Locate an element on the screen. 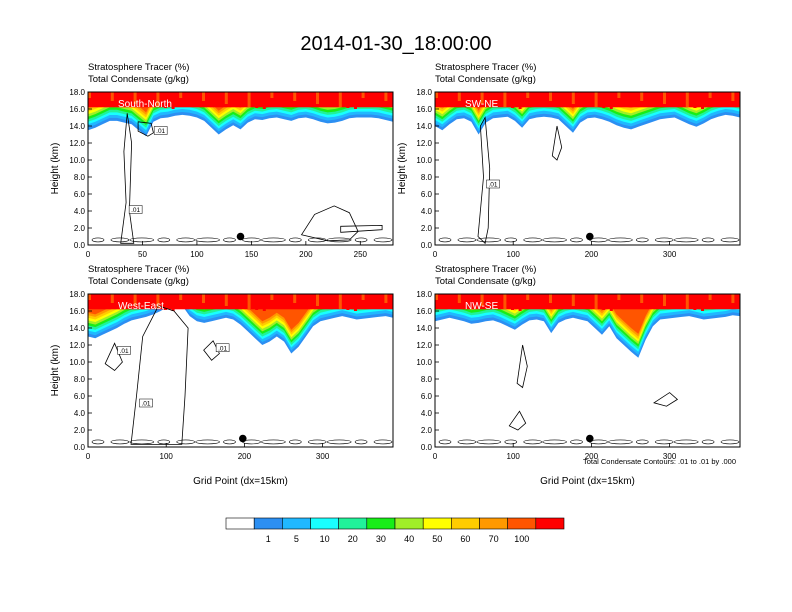 Image resolution: width=792 pixels, height=612 pixels. y-tick-label: 14.0 is located at coordinates (77, 328).